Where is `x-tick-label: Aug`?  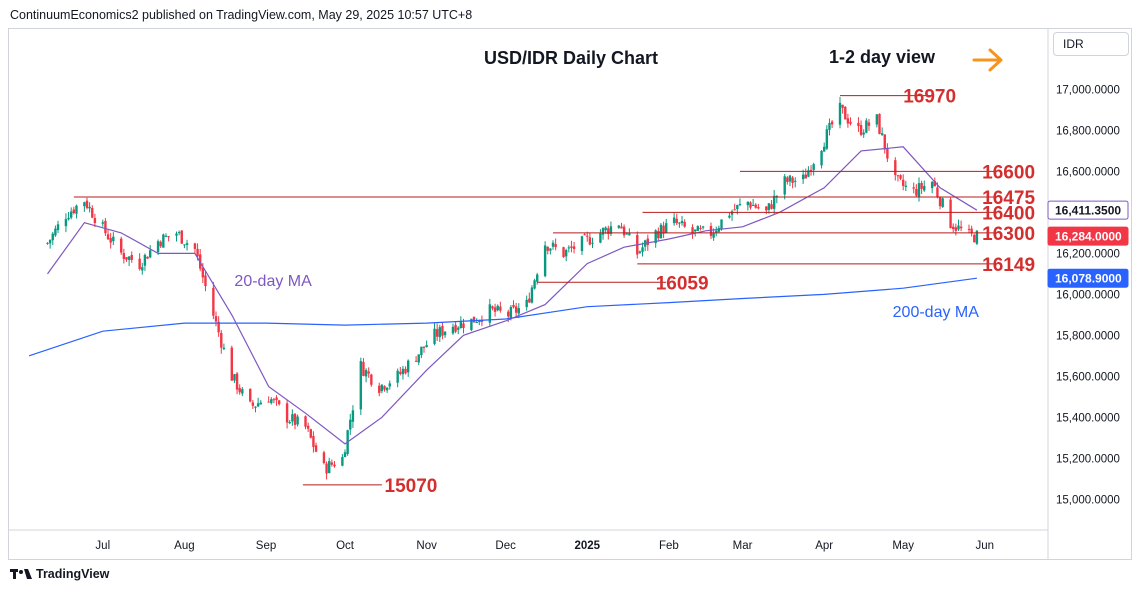 x-tick-label: Aug is located at coordinates (184, 546).